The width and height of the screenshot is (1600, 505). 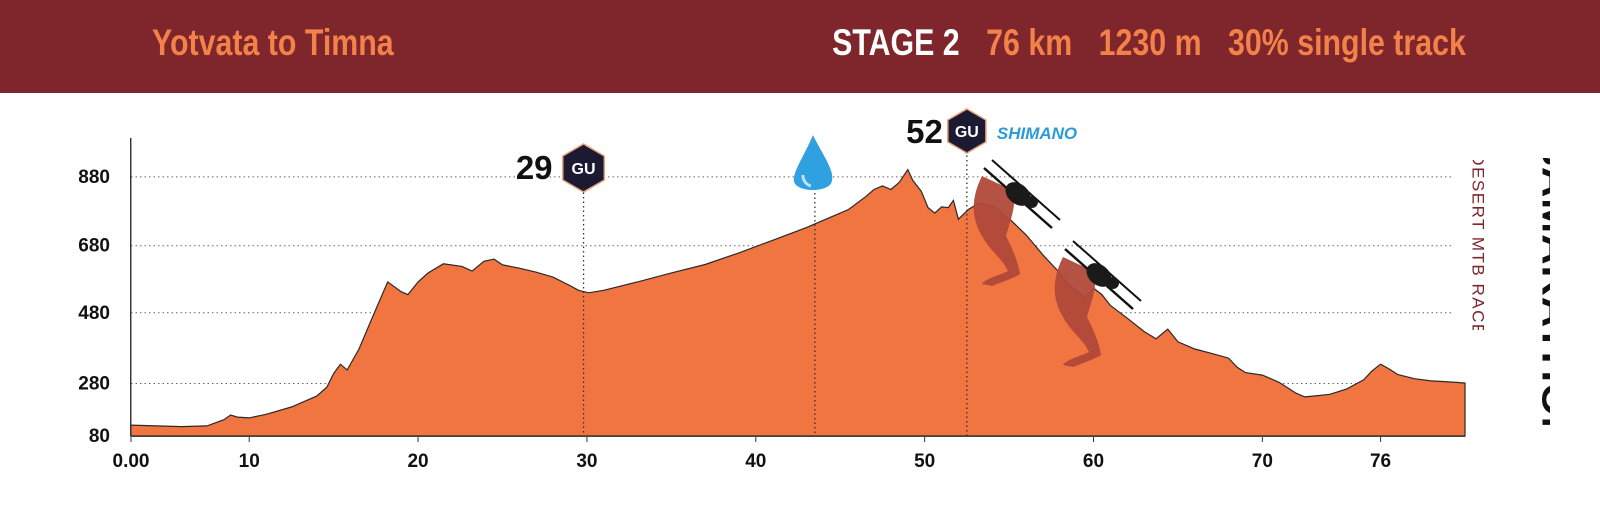 What do you see at coordinates (561, 289) in the screenshot?
I see `feed-marker: GU 29` at bounding box center [561, 289].